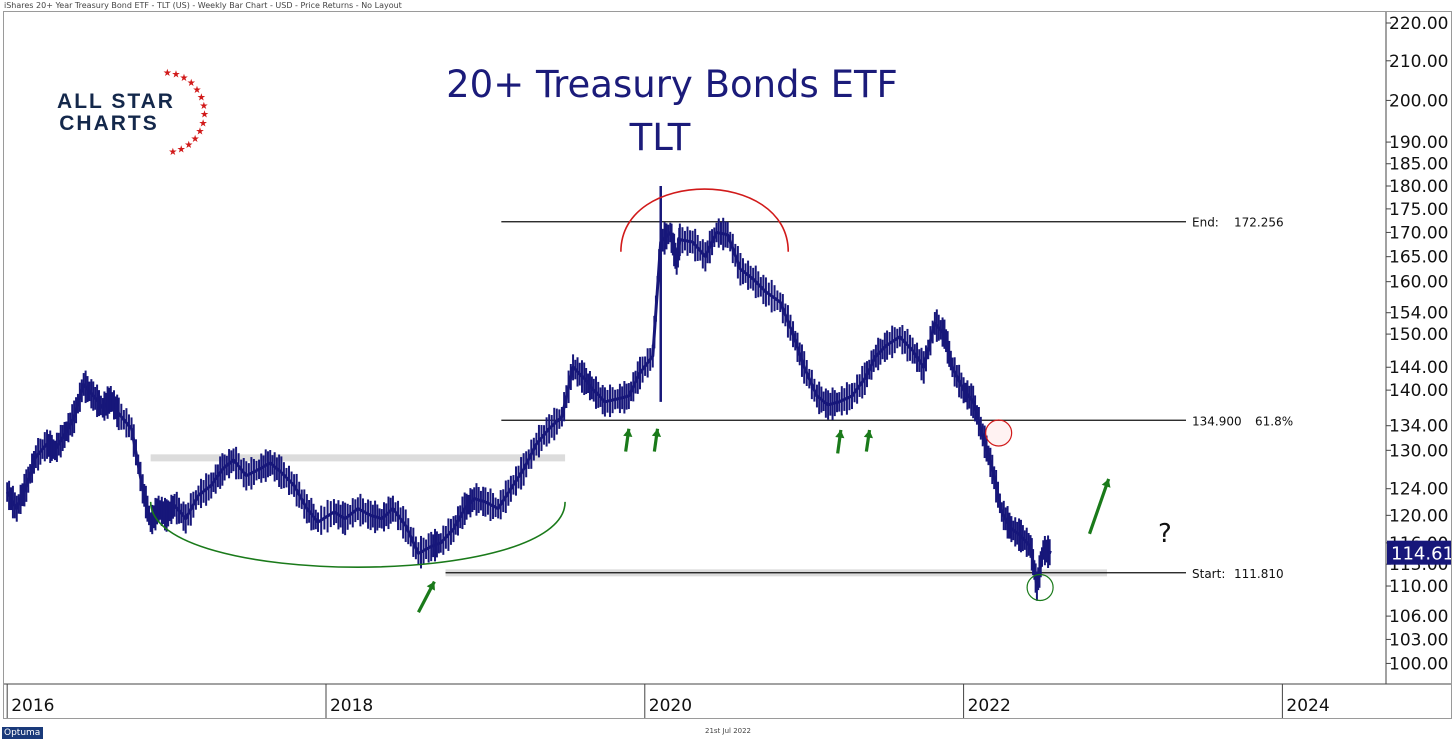 The image size is (1456, 741). I want to click on x-tick-label: 2024, so click(1307, 706).